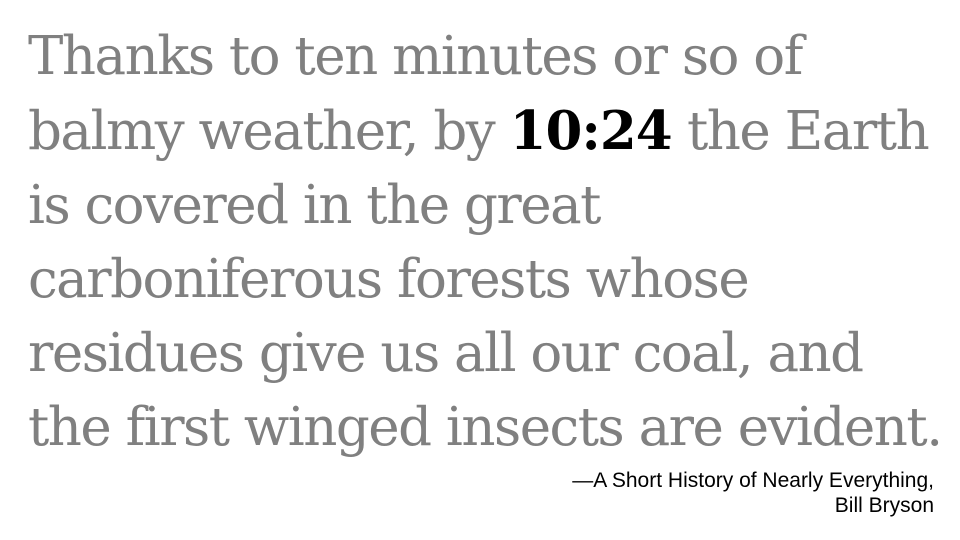 The width and height of the screenshot is (960, 540). What do you see at coordinates (884, 505) in the screenshot?
I see `attribution-author: Bill Bryson` at bounding box center [884, 505].